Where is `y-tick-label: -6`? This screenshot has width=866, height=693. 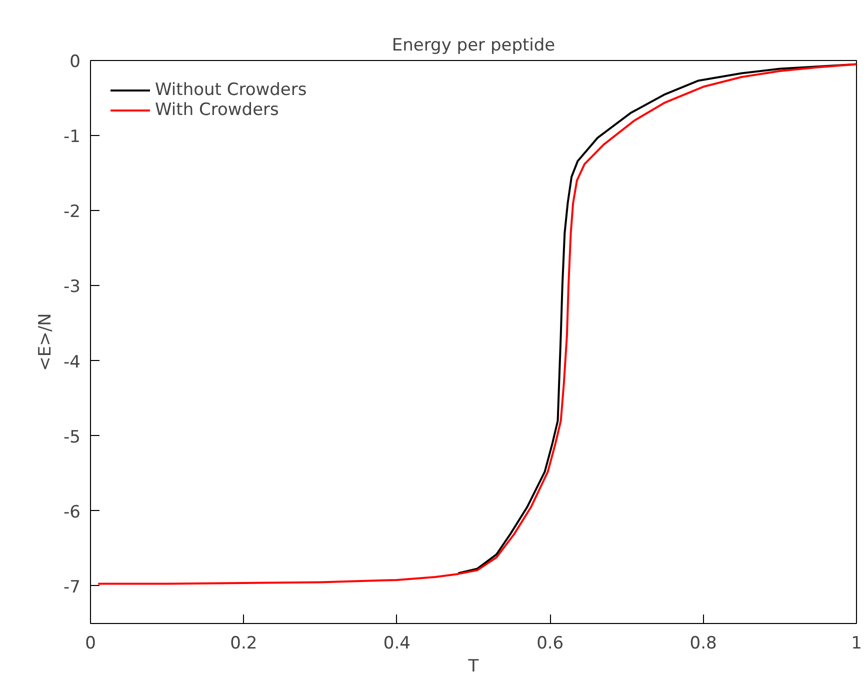
y-tick-label: -6 is located at coordinates (72, 512).